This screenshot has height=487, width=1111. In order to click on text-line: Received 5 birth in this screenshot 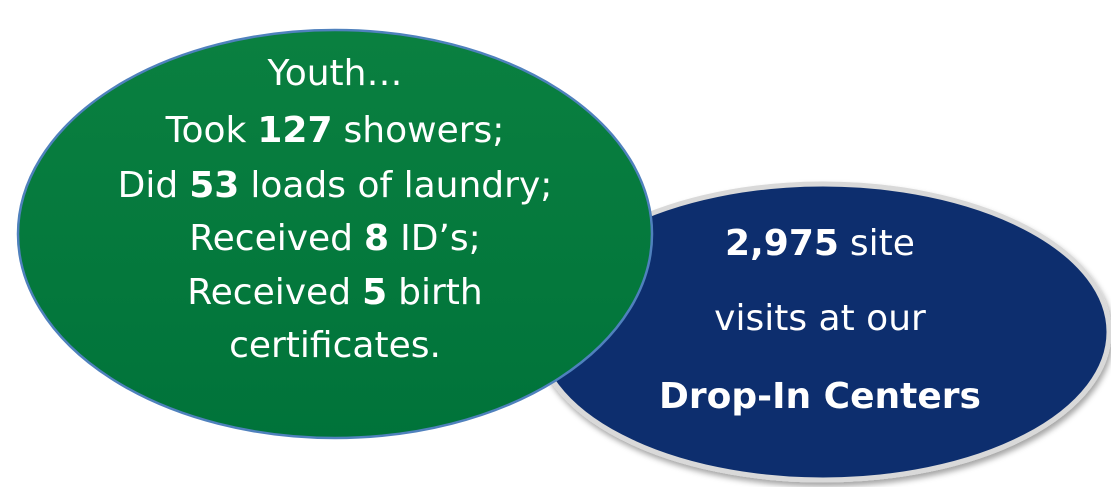, I will do `click(334, 292)`.